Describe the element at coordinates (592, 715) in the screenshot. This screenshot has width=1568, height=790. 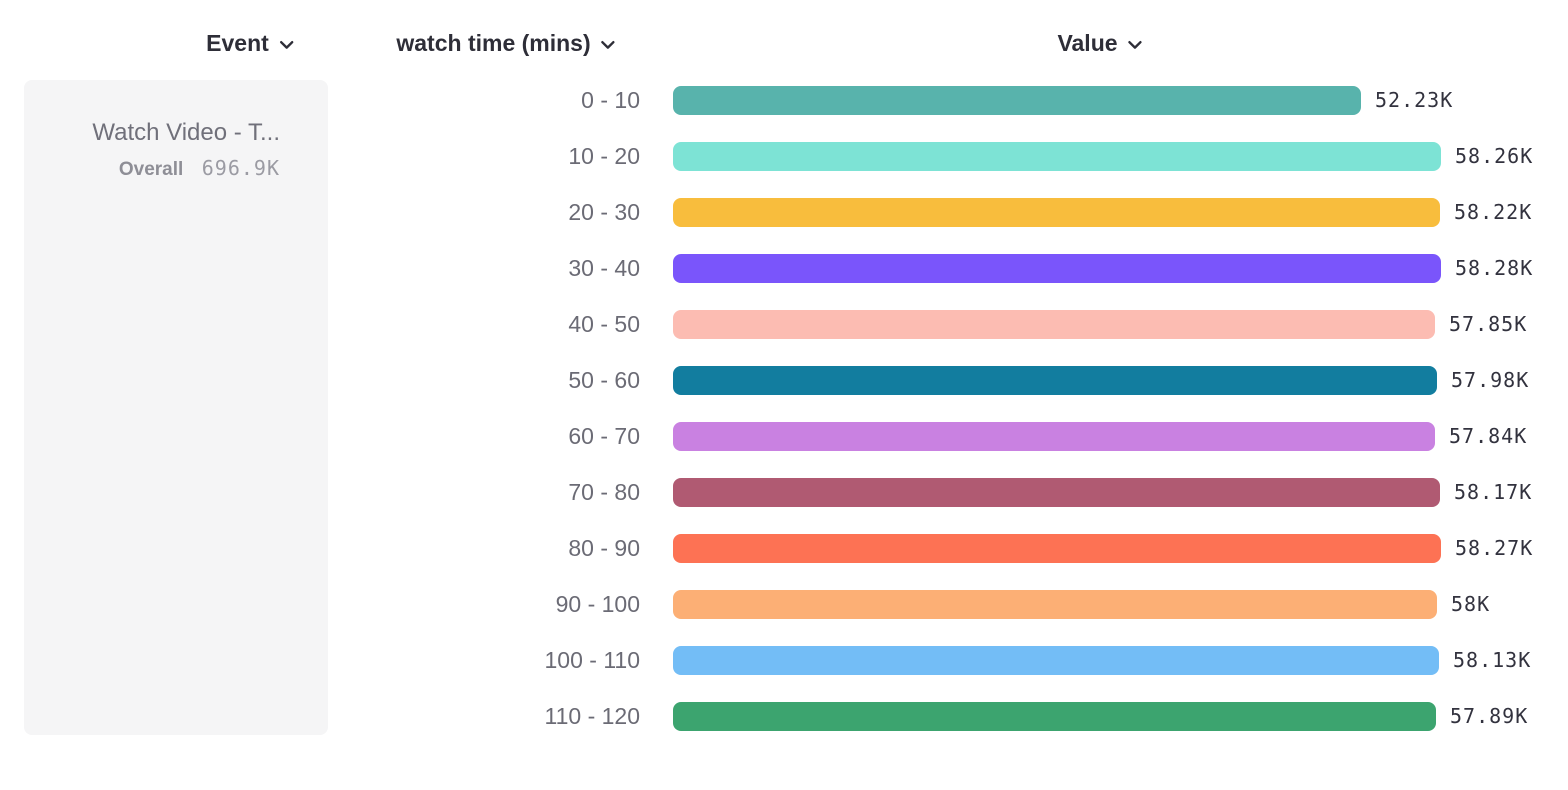
I see `bucket-label: 110 - 120` at that location.